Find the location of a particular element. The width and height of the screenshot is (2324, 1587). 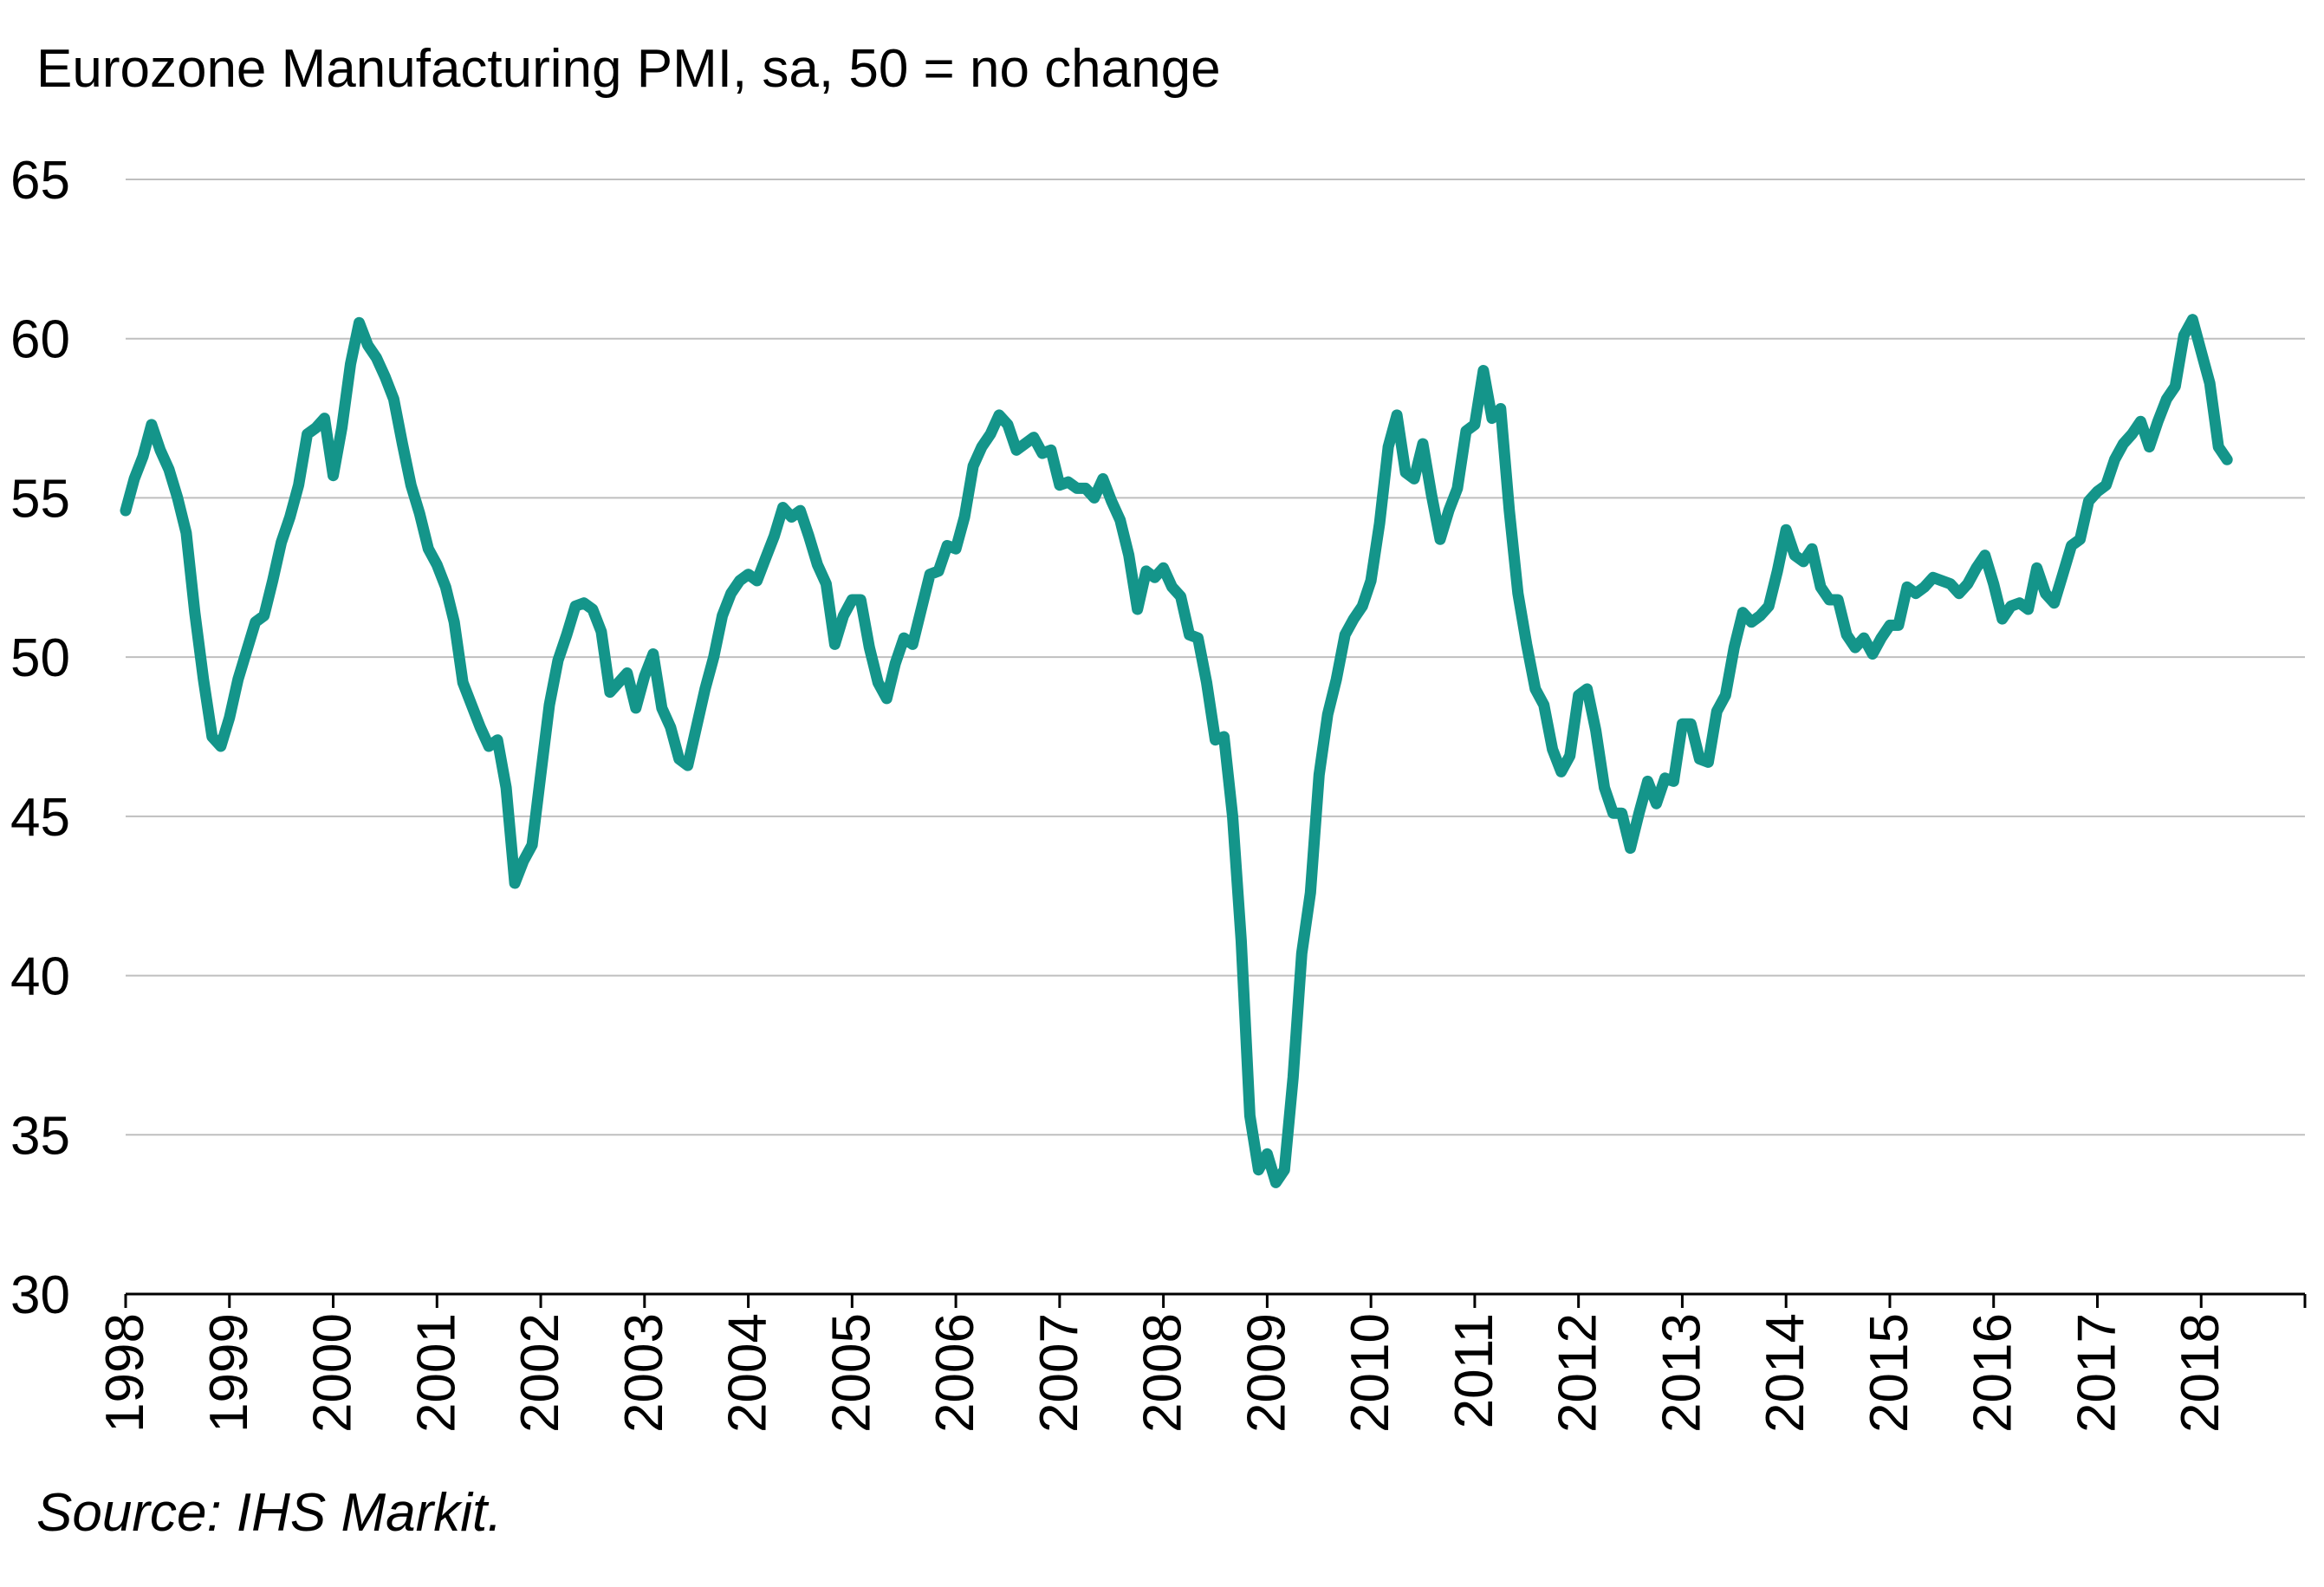

x-tick-label-2014: 2014 is located at coordinates (1785, 1373).